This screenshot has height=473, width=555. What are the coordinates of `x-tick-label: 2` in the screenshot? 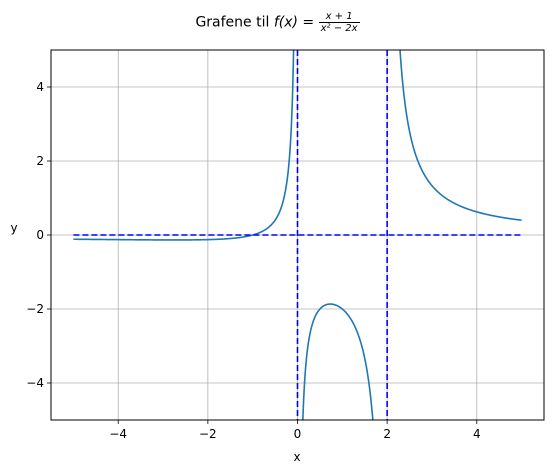 It's located at (387, 434).